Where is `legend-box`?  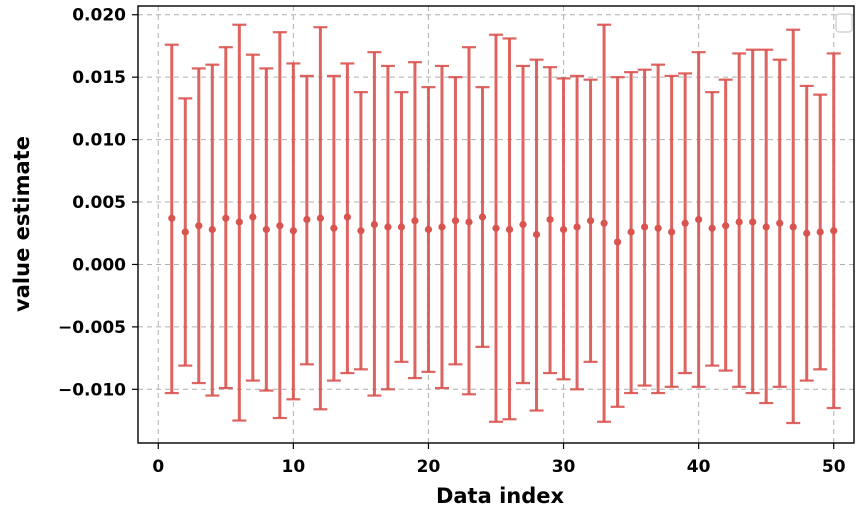
legend-box is located at coordinates (844, 23).